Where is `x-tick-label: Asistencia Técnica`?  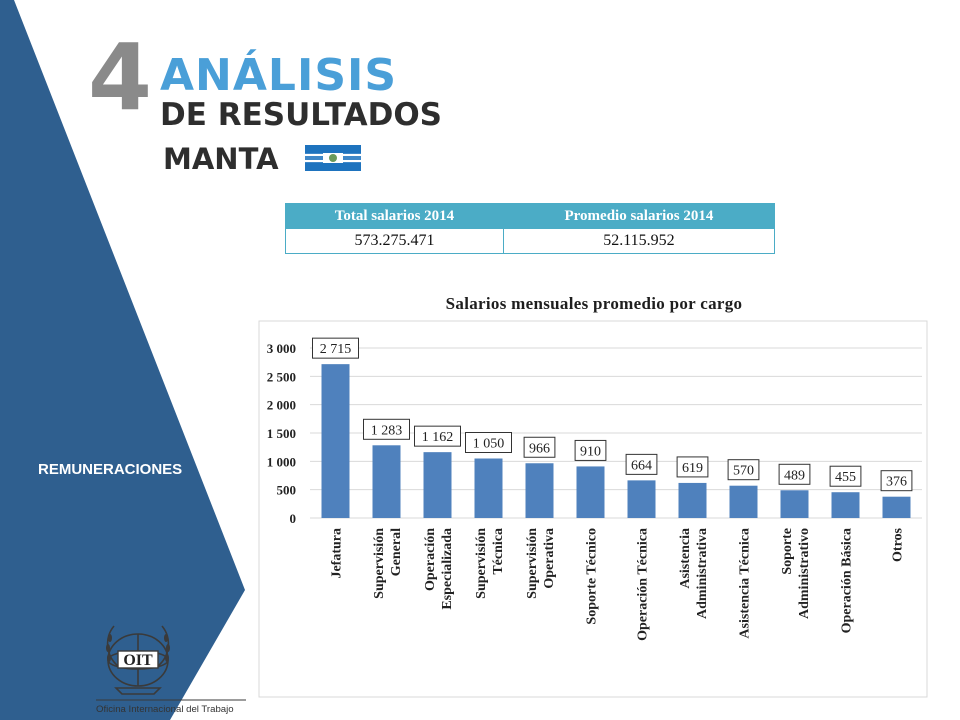
x-tick-label: Asistencia Técnica is located at coordinates (745, 583).